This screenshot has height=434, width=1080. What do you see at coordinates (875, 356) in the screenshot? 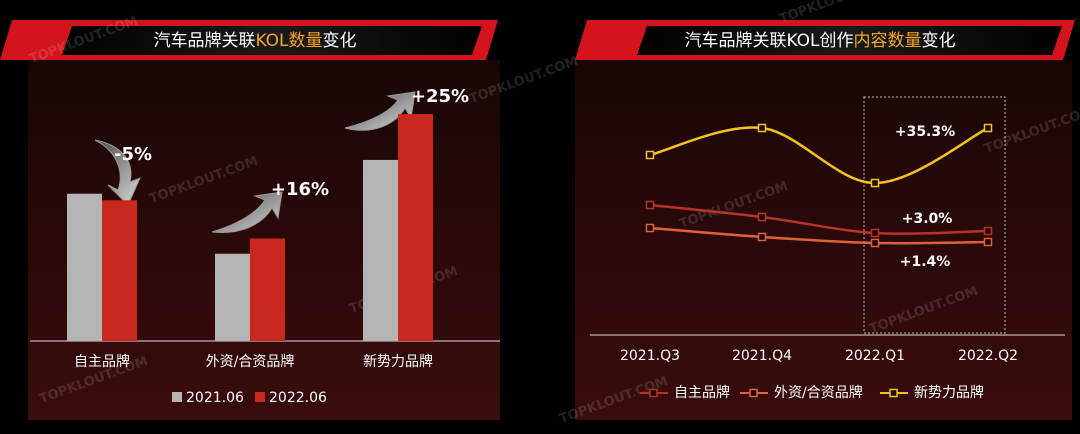
I see `x-tick-label: 2022.Q1` at bounding box center [875, 356].